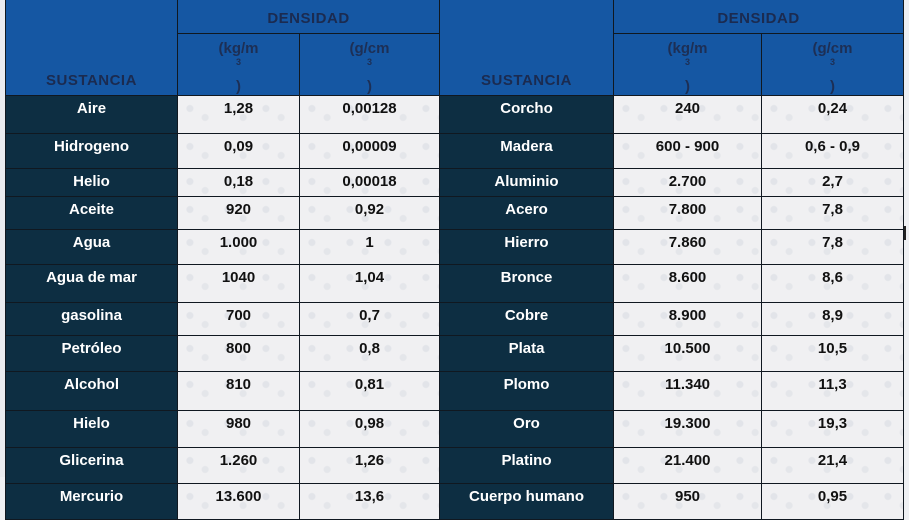 The width and height of the screenshot is (909, 520). Describe the element at coordinates (687, 315) in the screenshot. I see `density-kg-right-text: 8.900` at that location.